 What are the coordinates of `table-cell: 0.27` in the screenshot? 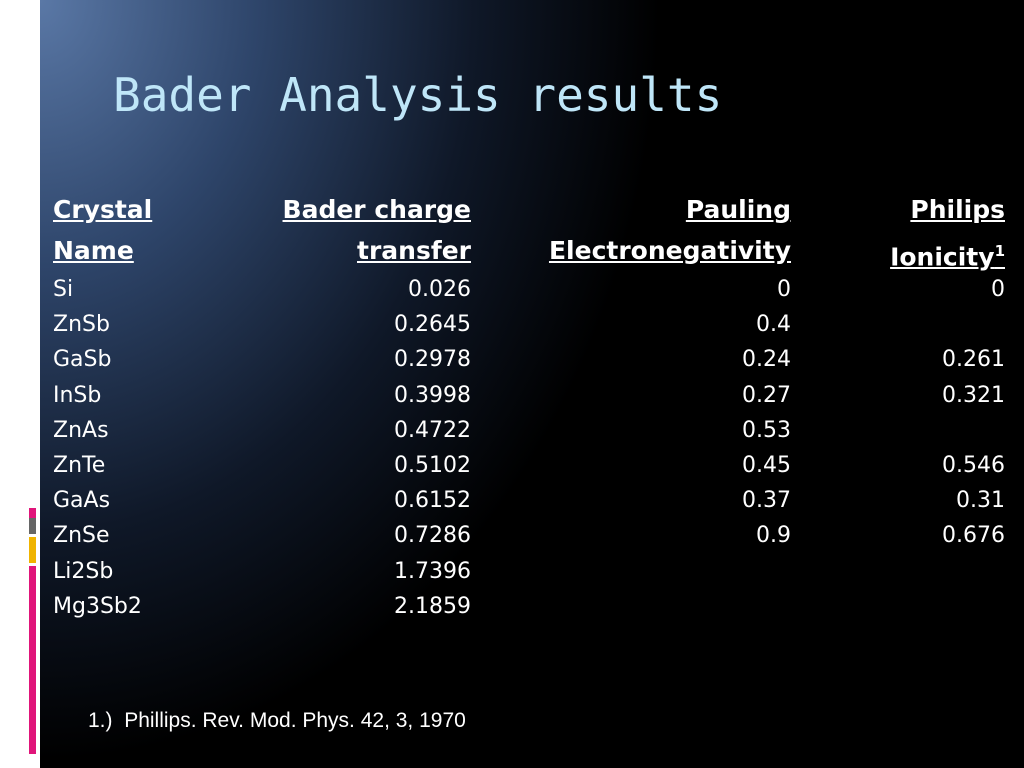 It's located at (766, 395).